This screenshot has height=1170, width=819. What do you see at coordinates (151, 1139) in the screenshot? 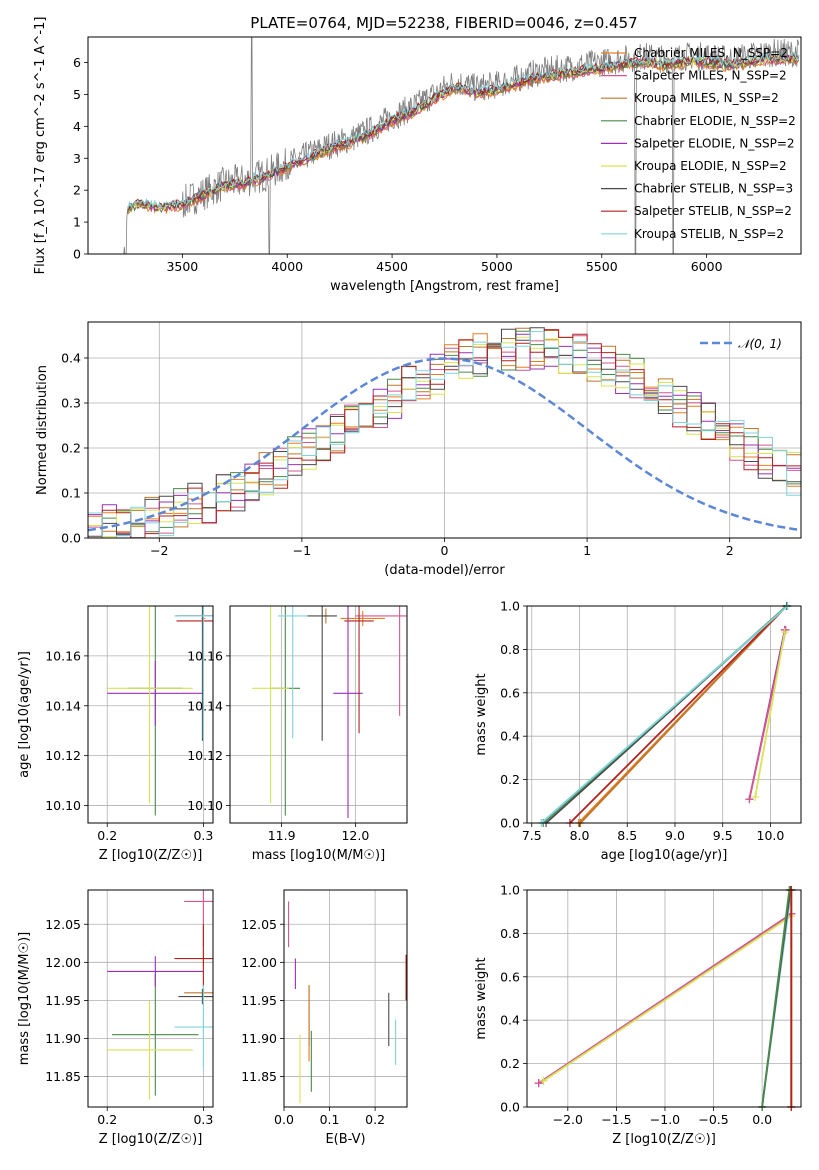
I see `mass-vs-Z-xlabel: Z [log10(Z/Z☉)]` at bounding box center [151, 1139].